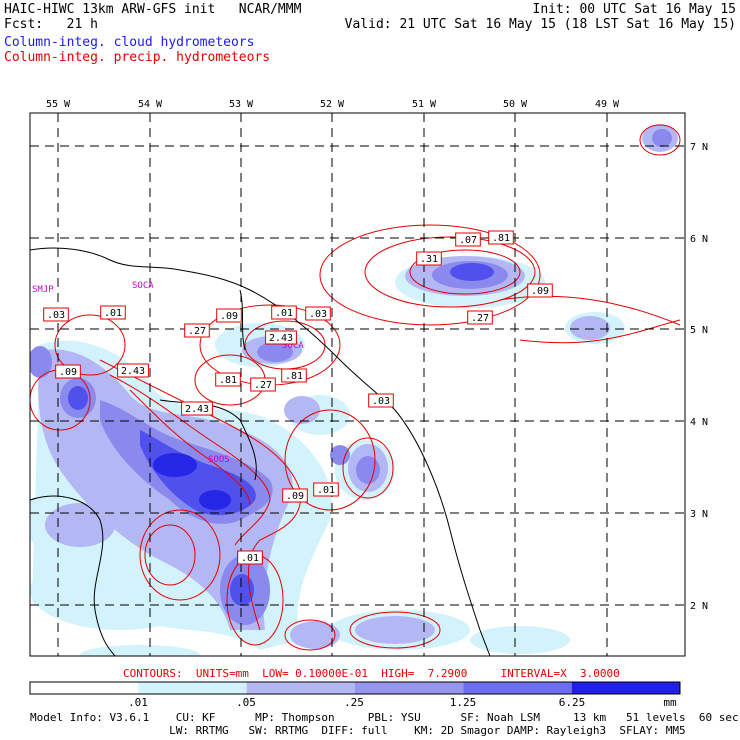 Image resolution: width=740 pixels, height=740 pixels. Describe the element at coordinates (58, 104) in the screenshot. I see `lon-label: 55 W` at that location.